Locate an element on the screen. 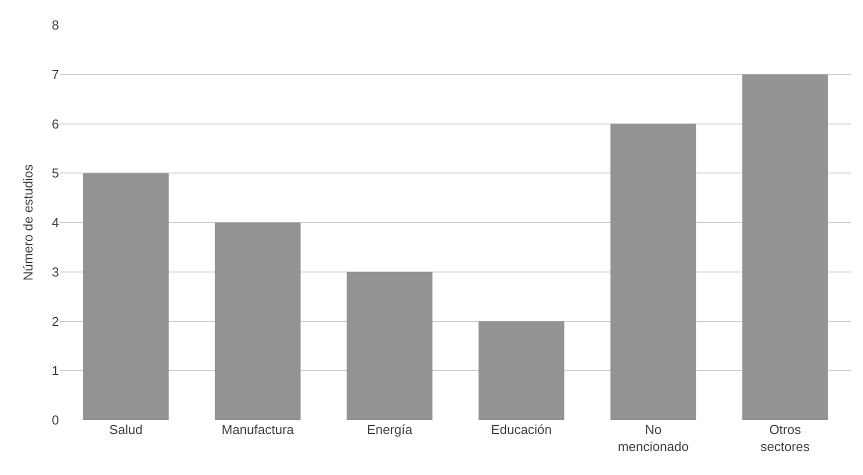 The height and width of the screenshot is (475, 863). y-tick-label: 5 is located at coordinates (55, 173).